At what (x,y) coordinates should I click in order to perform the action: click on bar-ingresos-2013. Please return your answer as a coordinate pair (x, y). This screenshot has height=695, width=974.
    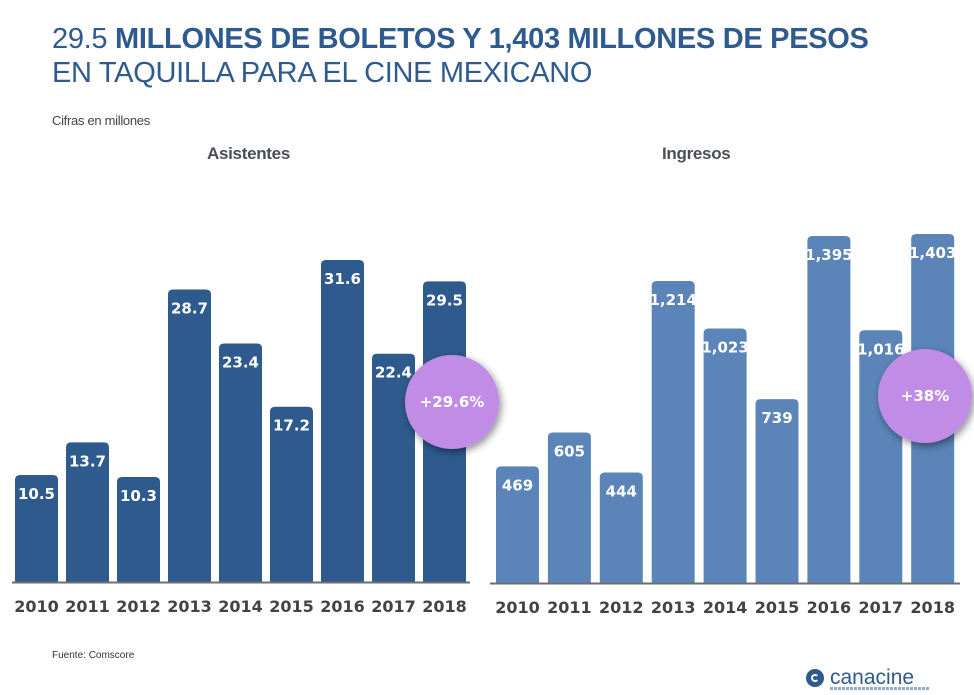
    Looking at the image, I should click on (673, 432).